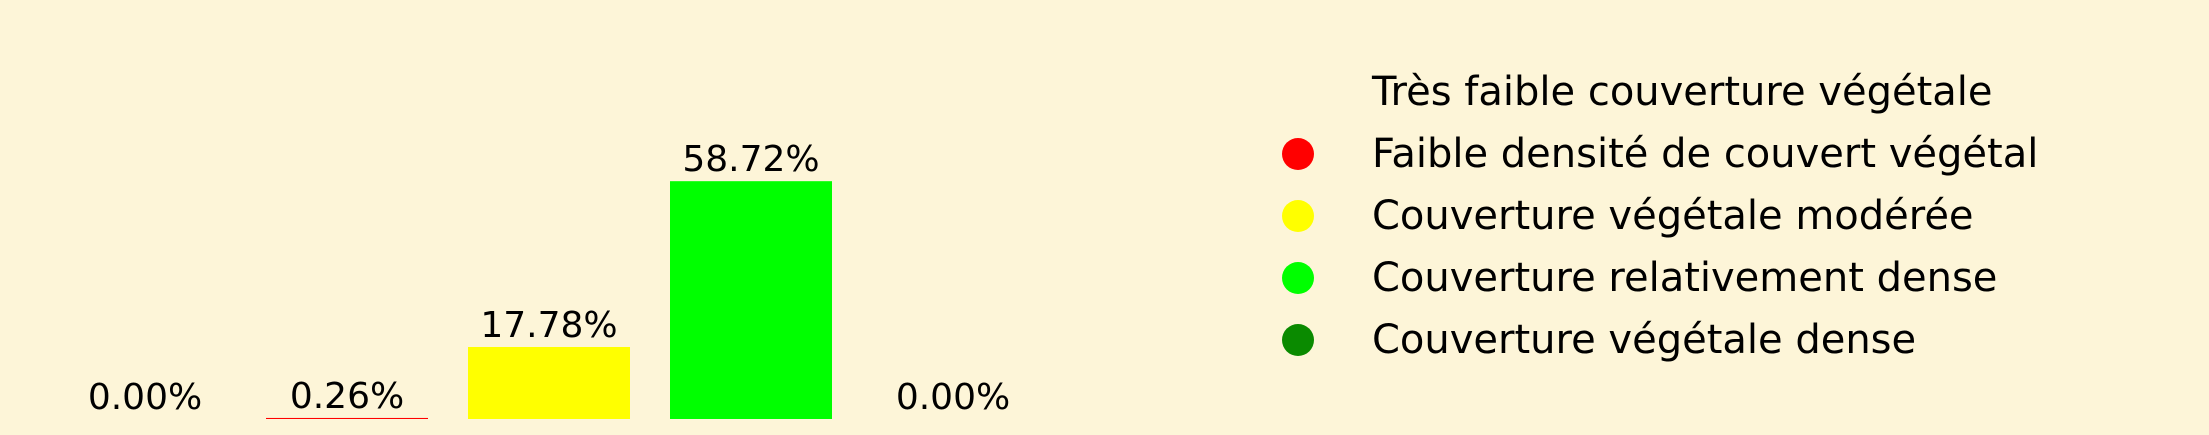  I want to click on legend-label-5: Couverture végétale dense, so click(1644, 340).